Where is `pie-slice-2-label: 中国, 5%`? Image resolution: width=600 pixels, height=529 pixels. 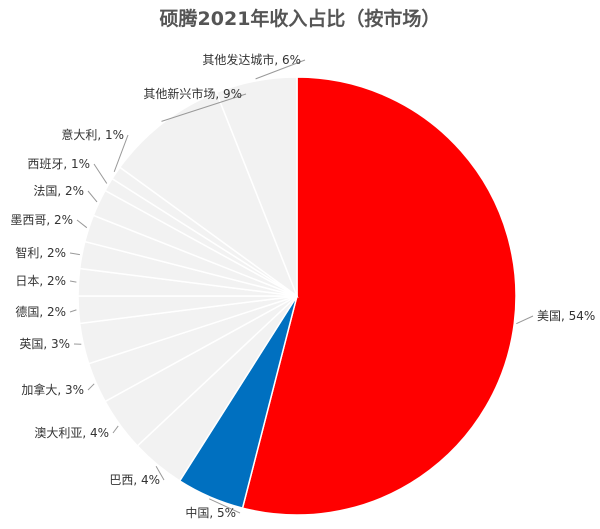 pie-slice-2-label: 中国, 5% is located at coordinates (210, 512).